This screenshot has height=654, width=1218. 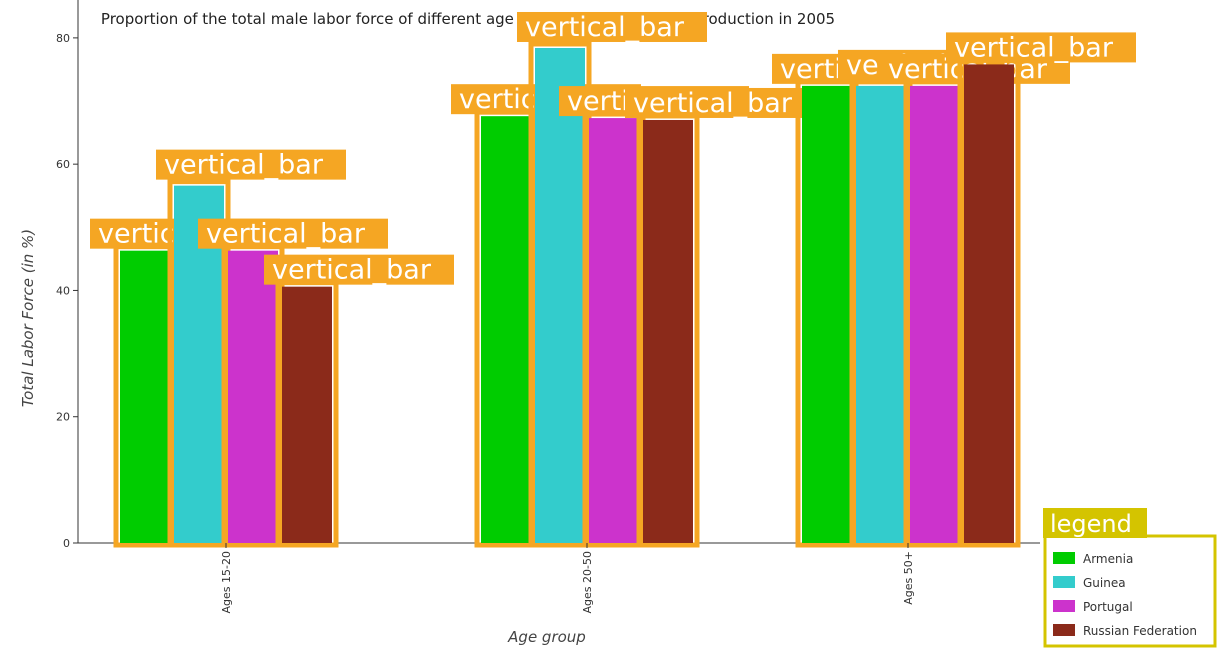 I want to click on legend-entry: Russian Federation, so click(x=1140, y=631).